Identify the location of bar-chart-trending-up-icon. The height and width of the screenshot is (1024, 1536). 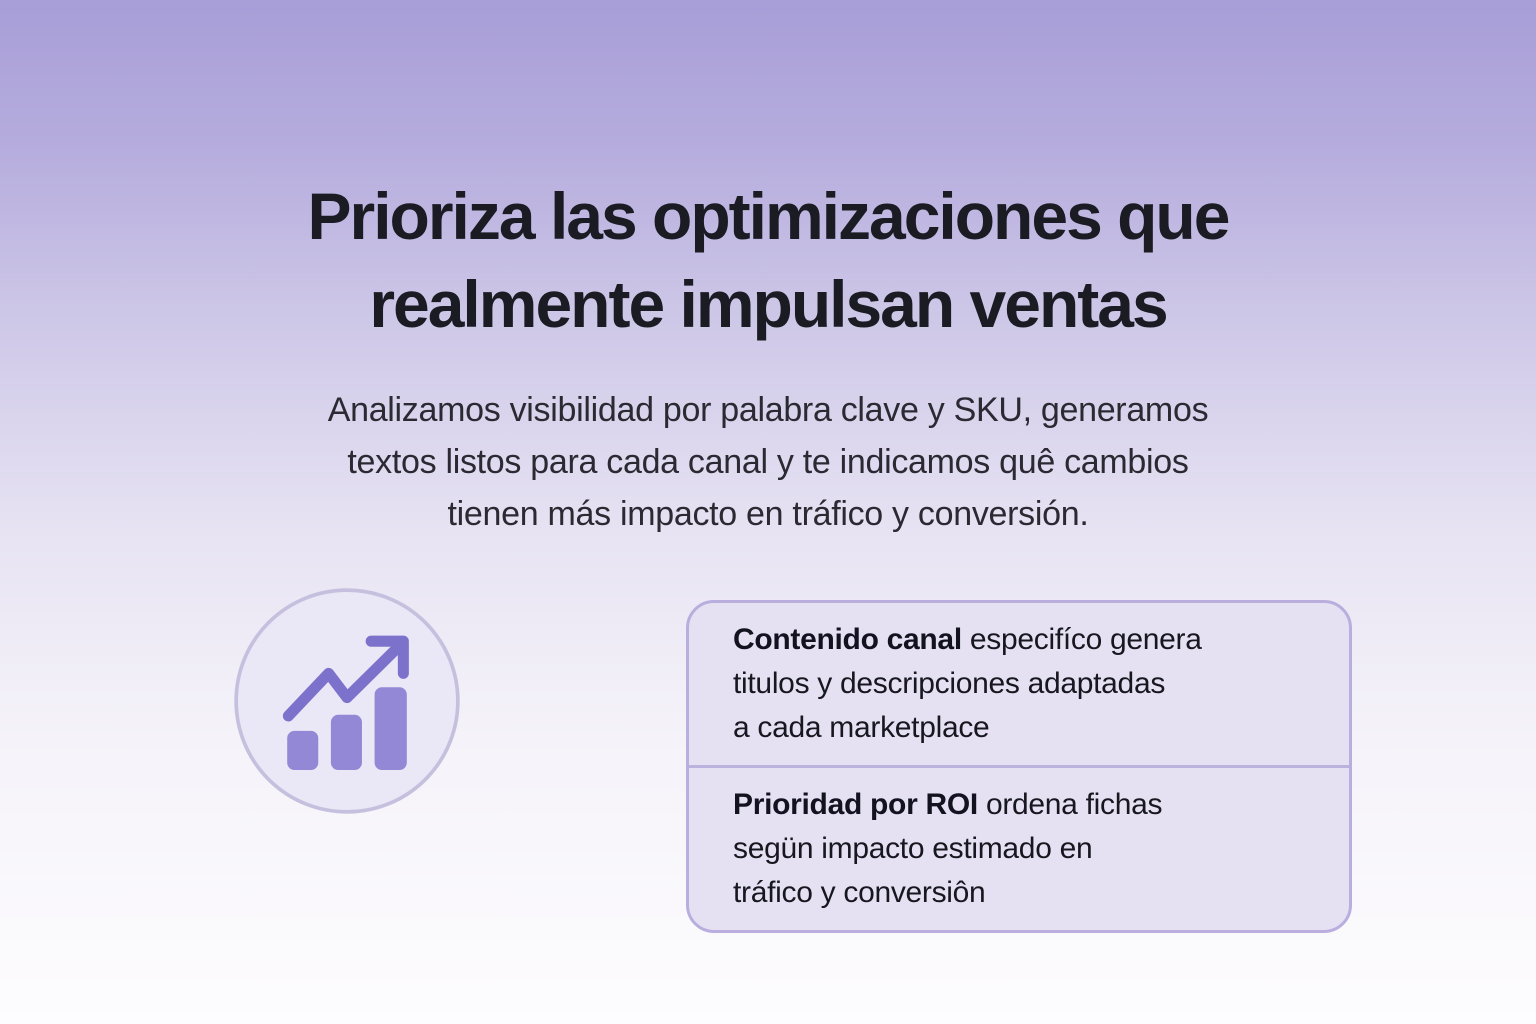
(347, 701).